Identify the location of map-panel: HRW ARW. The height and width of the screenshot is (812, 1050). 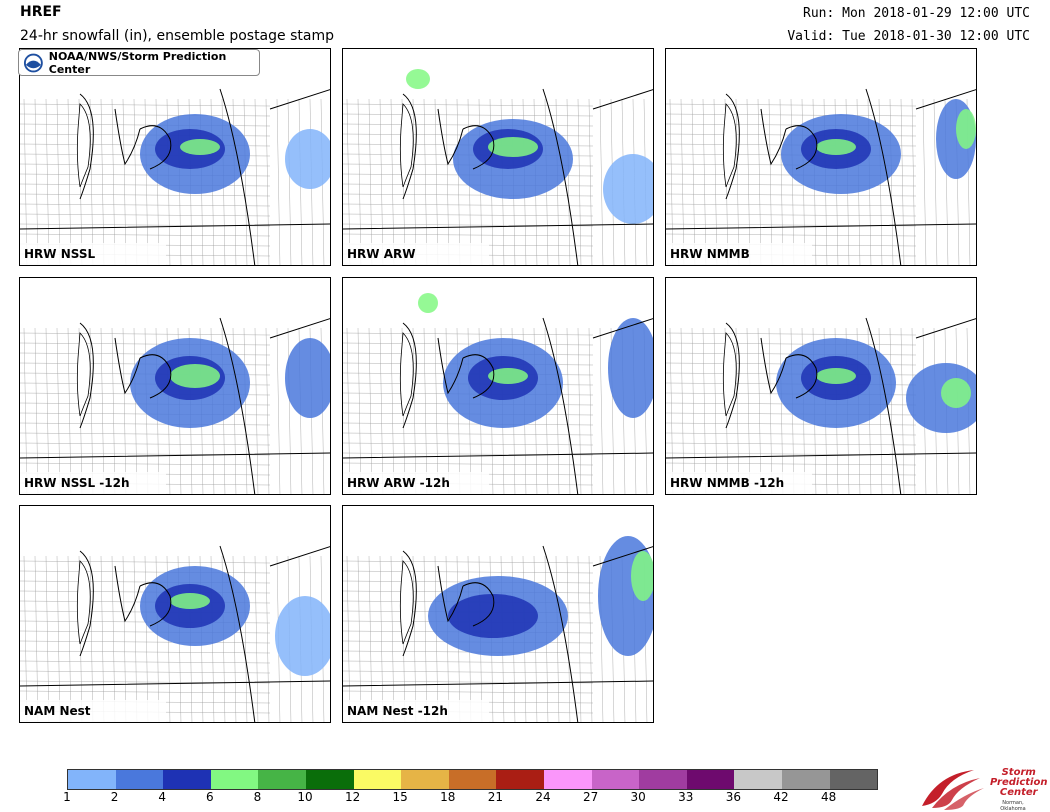
(498, 157).